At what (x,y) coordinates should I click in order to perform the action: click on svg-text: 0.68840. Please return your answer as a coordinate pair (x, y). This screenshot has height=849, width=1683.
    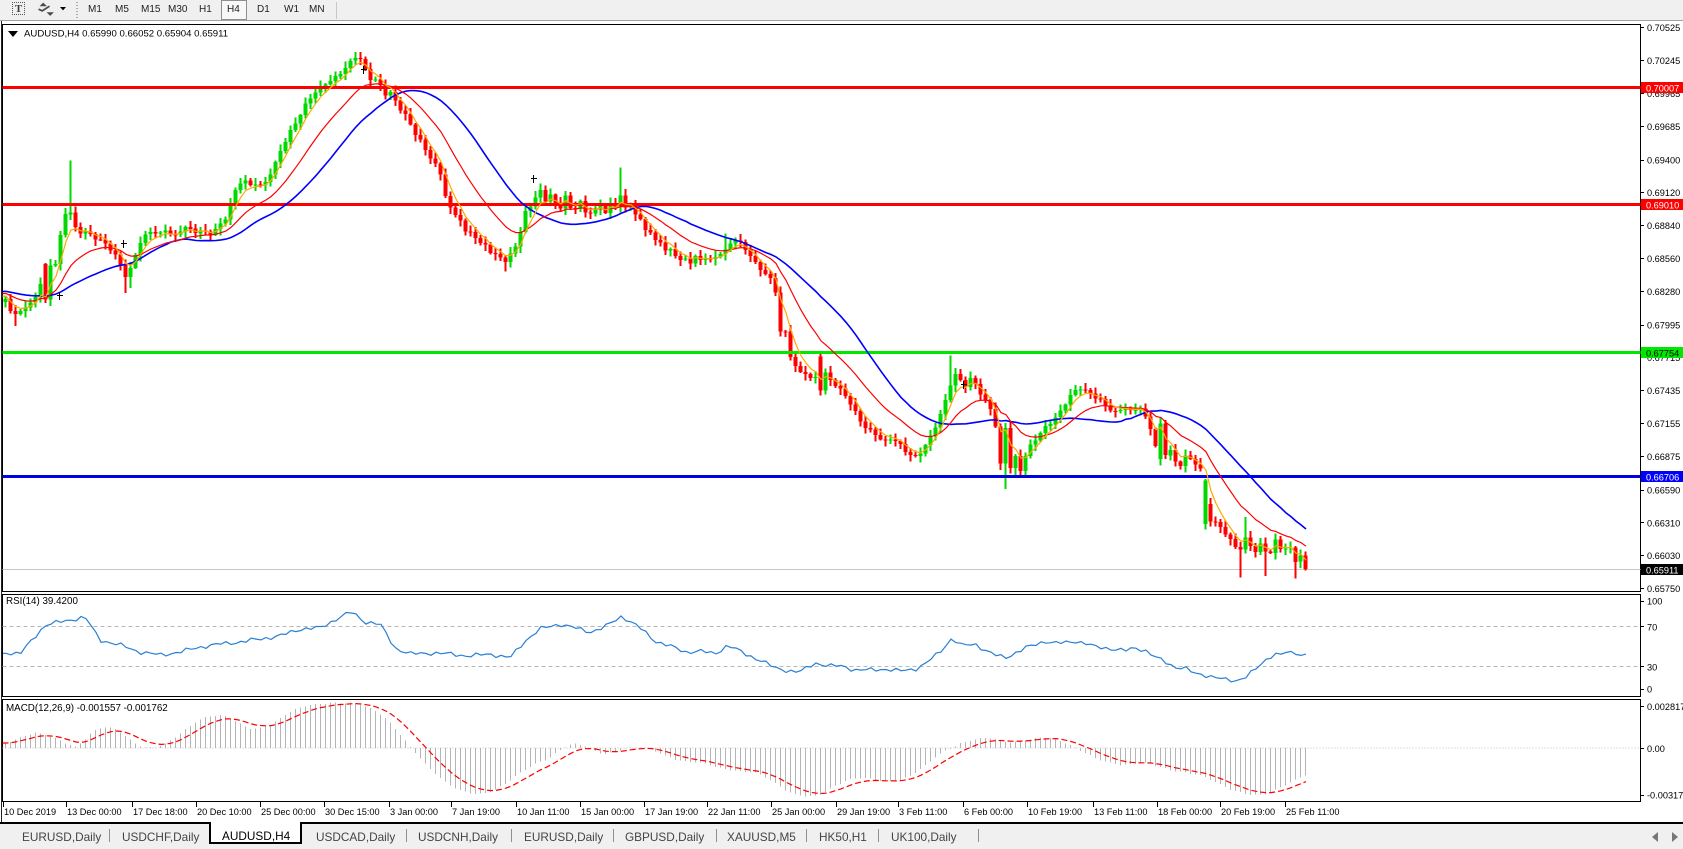
    Looking at the image, I should click on (1663, 226).